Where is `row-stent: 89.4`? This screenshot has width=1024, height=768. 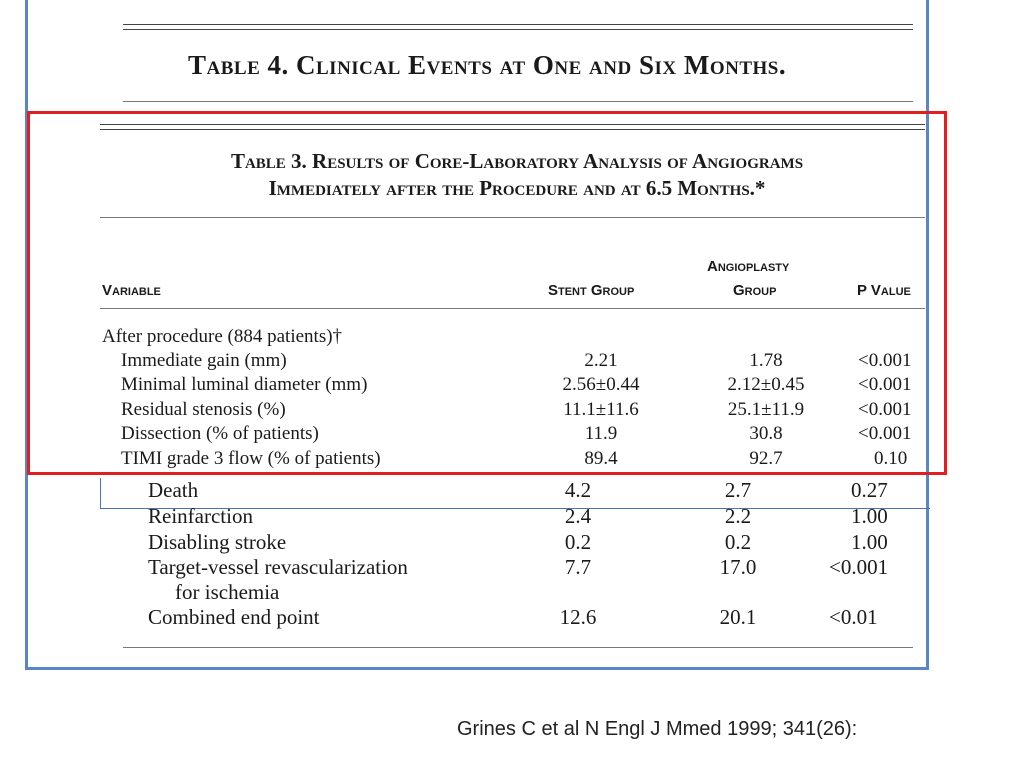 row-stent: 89.4 is located at coordinates (601, 458).